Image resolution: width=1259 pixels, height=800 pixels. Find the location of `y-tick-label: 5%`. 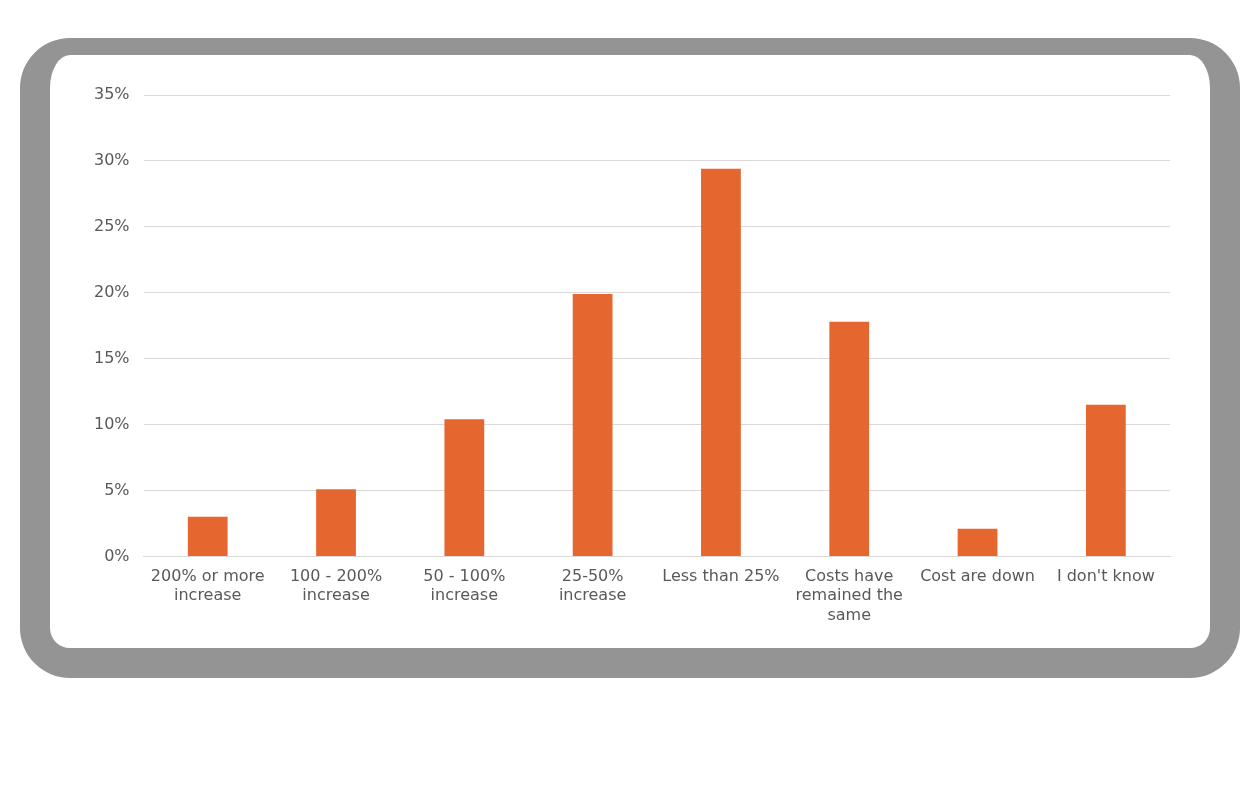

y-tick-label: 5% is located at coordinates (117, 489).